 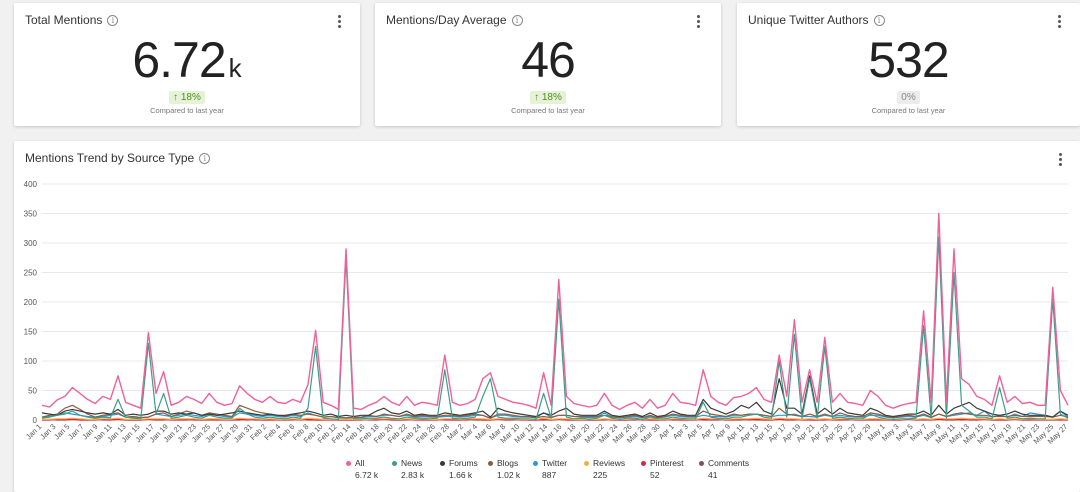 What do you see at coordinates (510, 469) in the screenshot?
I see `legend-item-blogs: Blogs 1.02 k` at bounding box center [510, 469].